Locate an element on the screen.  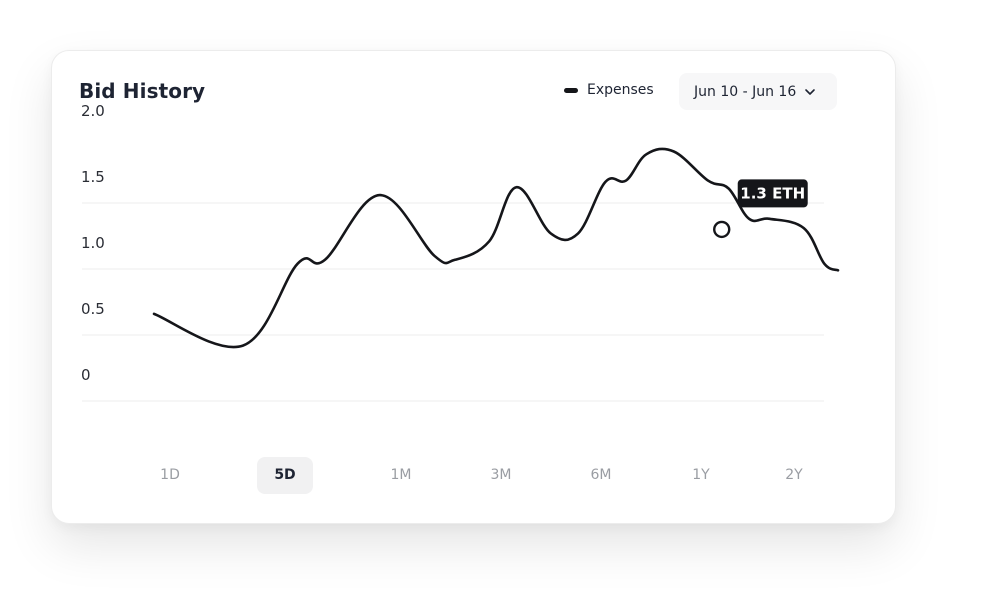
legend: Expenses is located at coordinates (609, 90).